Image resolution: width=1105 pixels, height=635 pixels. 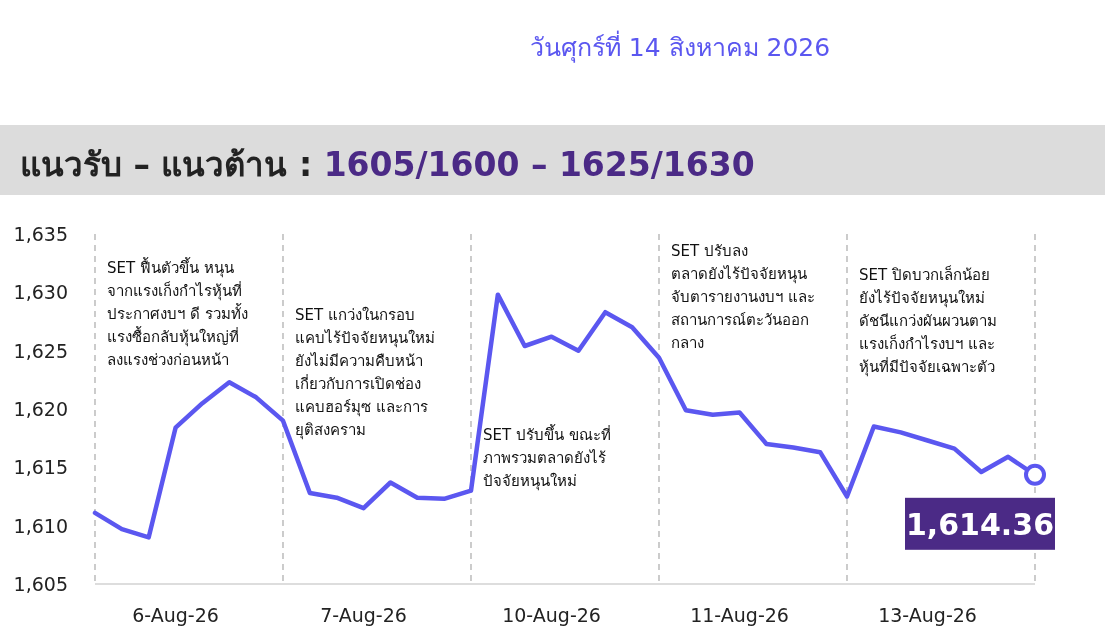 What do you see at coordinates (40, 525) in the screenshot?
I see `y-tick-label: 1,610` at bounding box center [40, 525].